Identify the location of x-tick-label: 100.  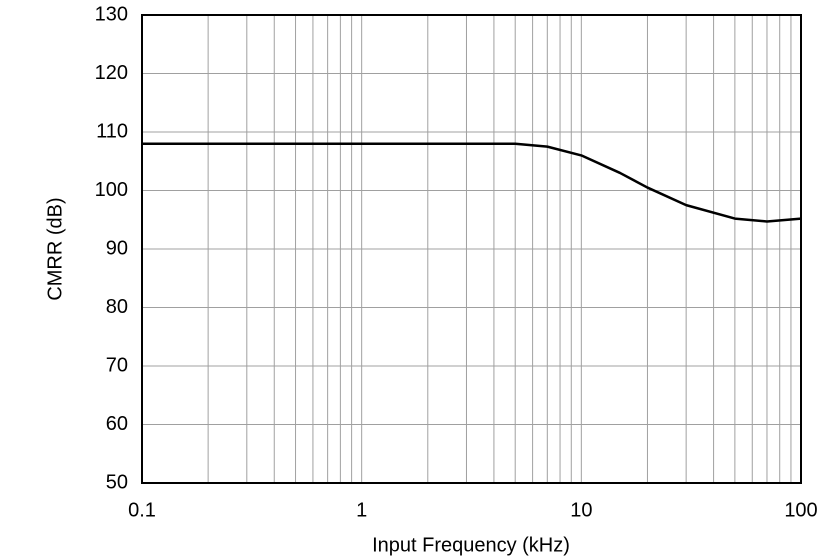
(800, 510).